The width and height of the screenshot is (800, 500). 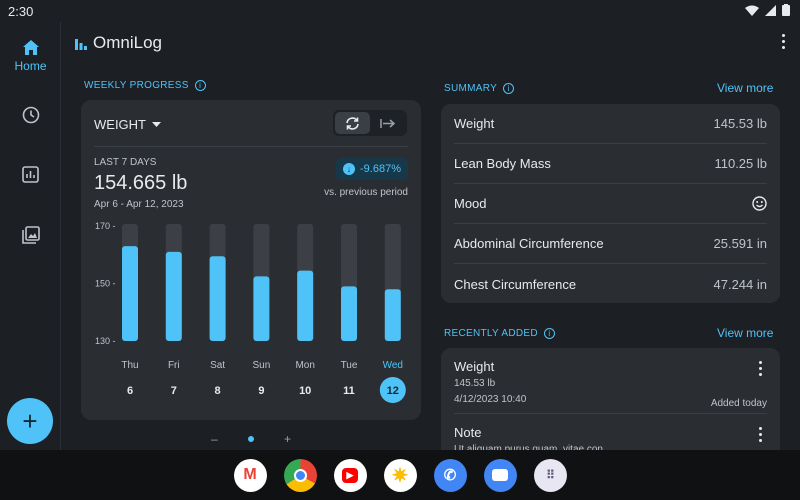 I want to click on summary-row: Chest Circumference 47.244 in, so click(x=610, y=284).